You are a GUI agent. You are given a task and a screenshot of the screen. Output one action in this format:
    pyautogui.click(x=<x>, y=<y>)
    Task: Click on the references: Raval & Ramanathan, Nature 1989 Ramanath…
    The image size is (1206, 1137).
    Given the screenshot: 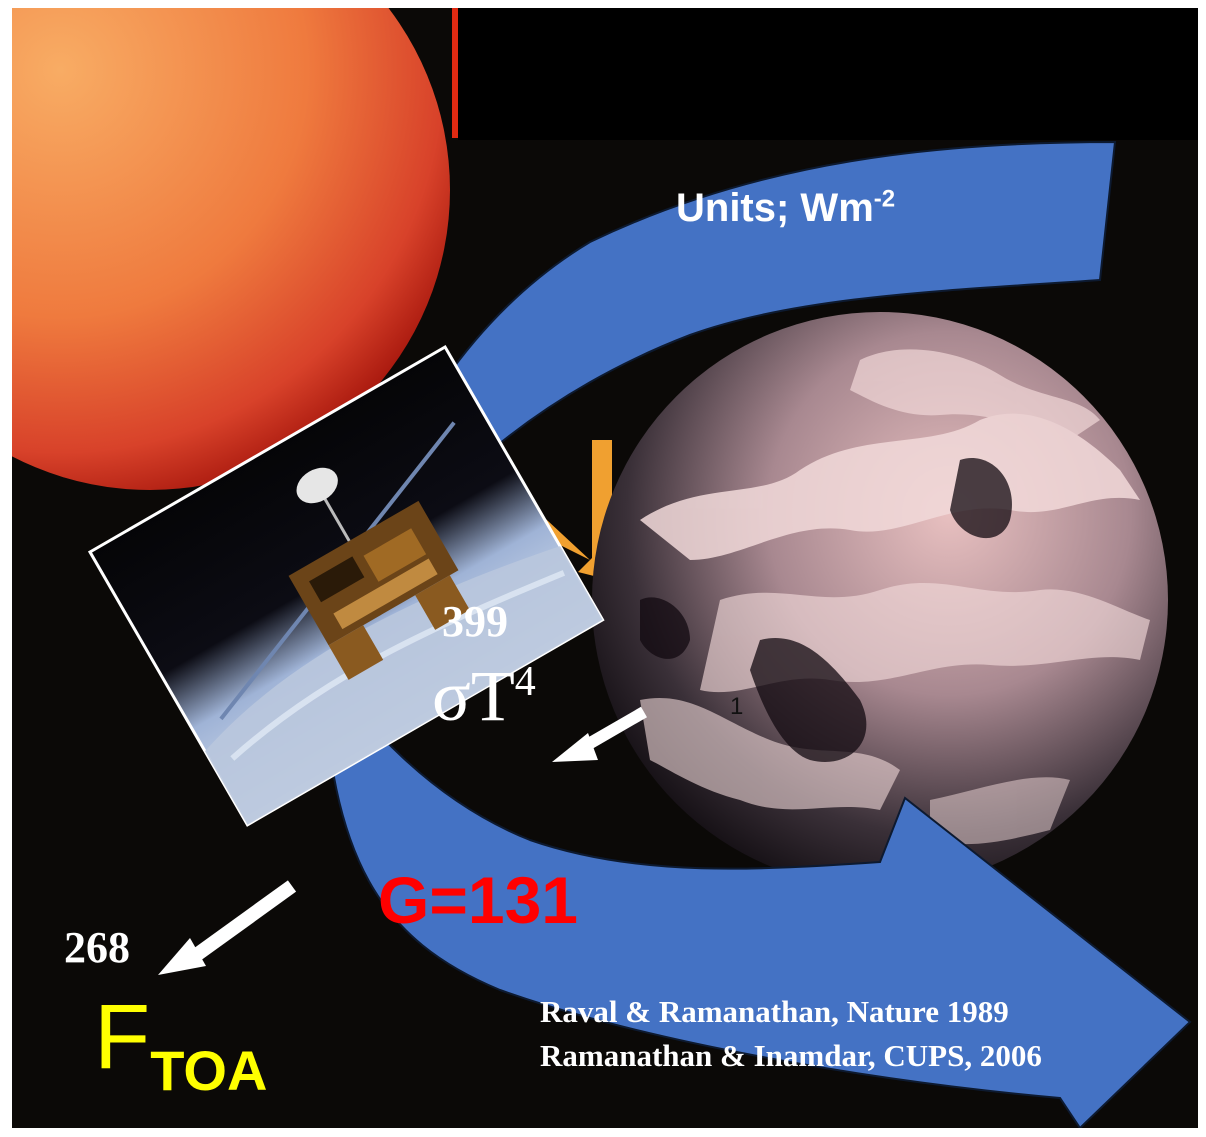 What is the action you would take?
    pyautogui.click(x=791, y=1034)
    